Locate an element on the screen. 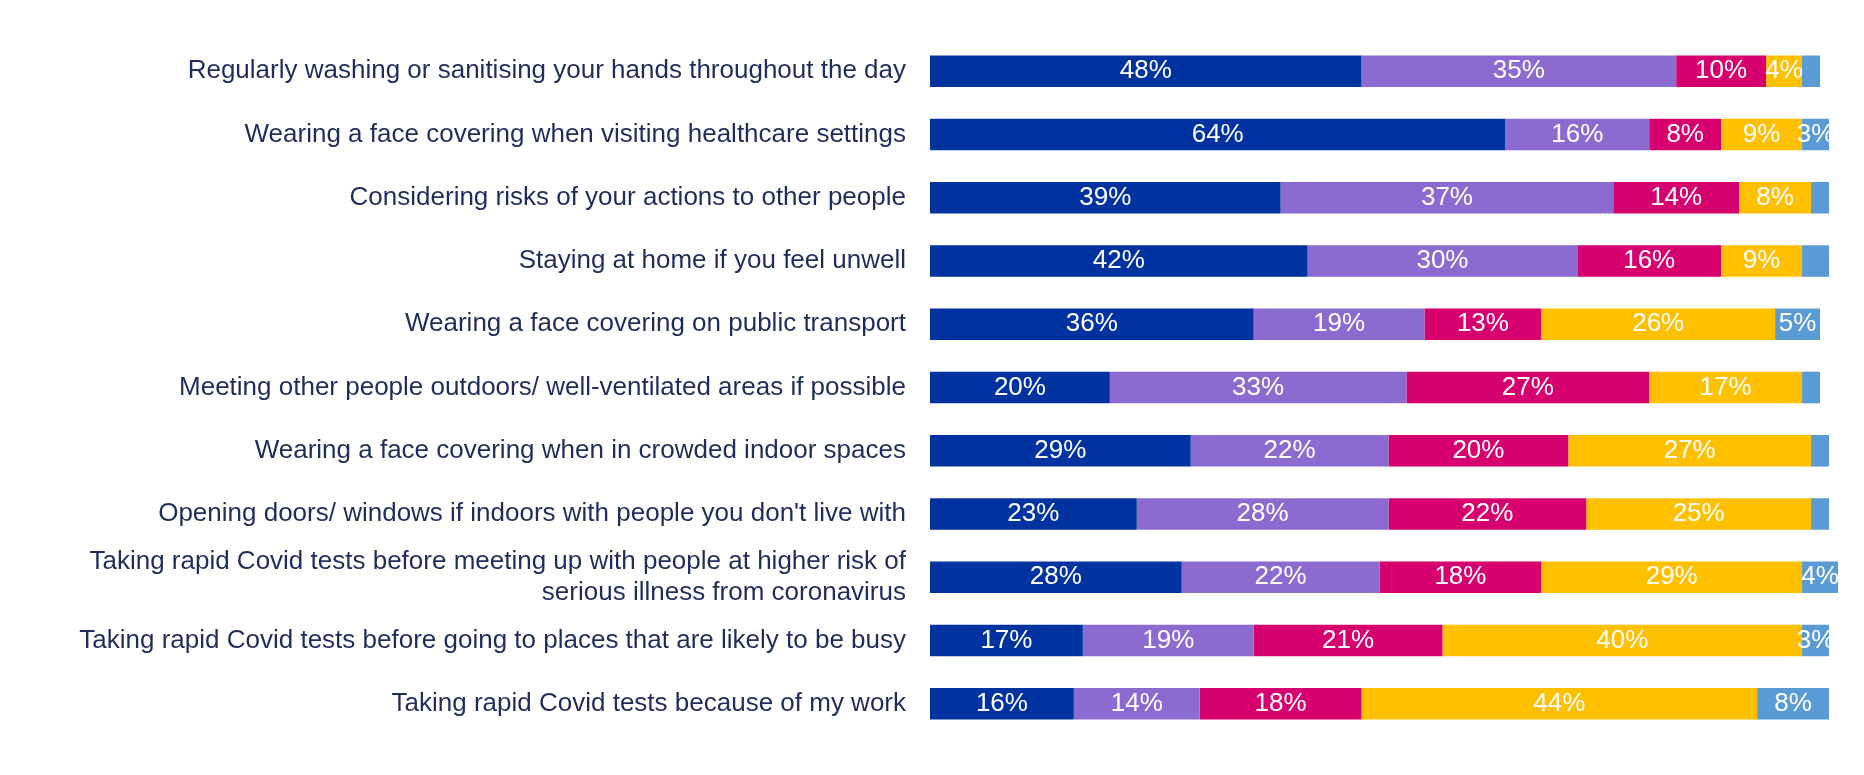 The width and height of the screenshot is (1864, 775). data-label: 42% is located at coordinates (1118, 259).